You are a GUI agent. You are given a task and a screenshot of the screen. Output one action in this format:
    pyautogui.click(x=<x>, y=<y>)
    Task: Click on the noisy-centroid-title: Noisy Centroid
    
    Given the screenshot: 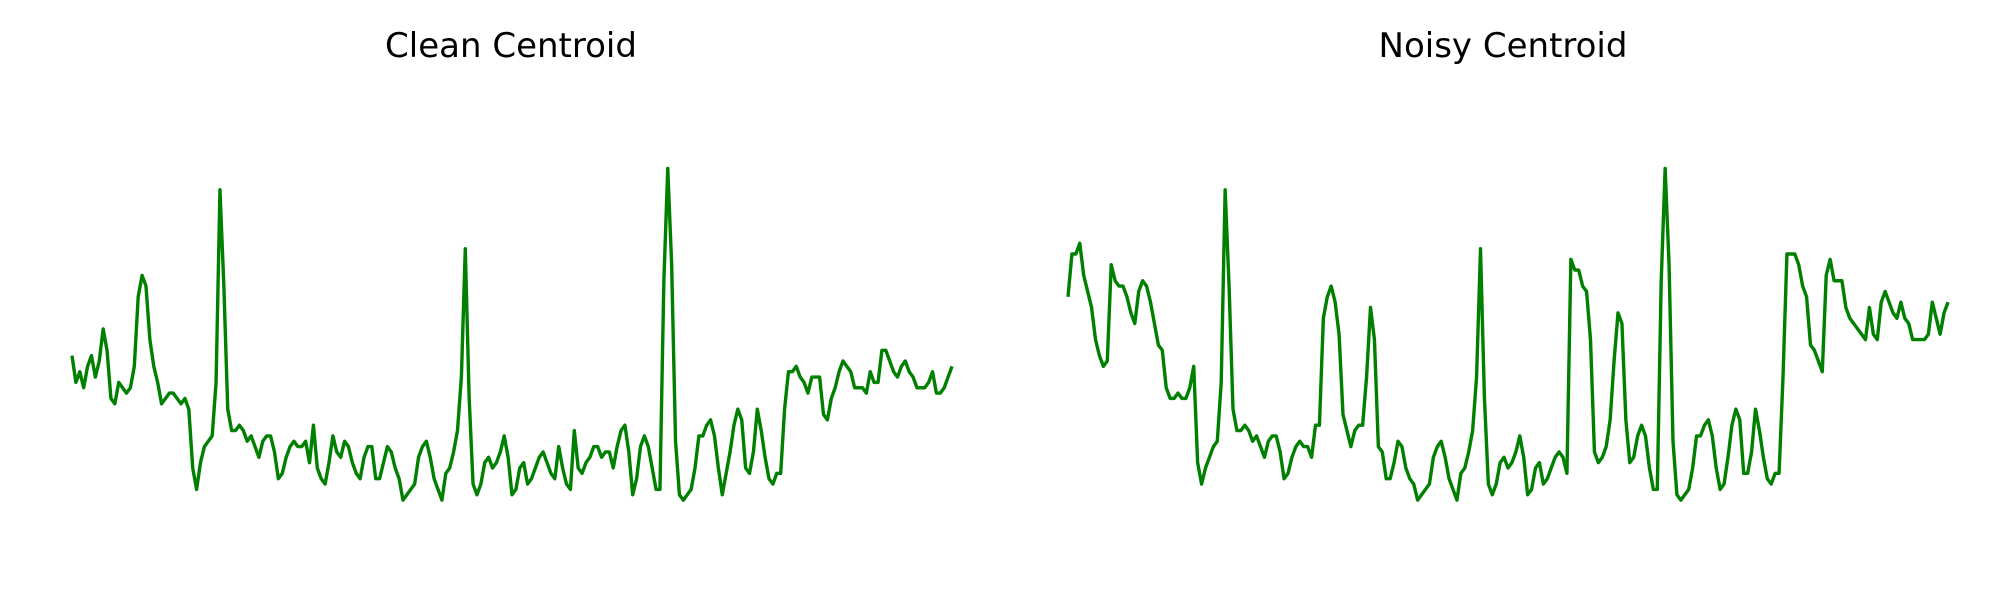 What is the action you would take?
    pyautogui.click(x=1503, y=46)
    